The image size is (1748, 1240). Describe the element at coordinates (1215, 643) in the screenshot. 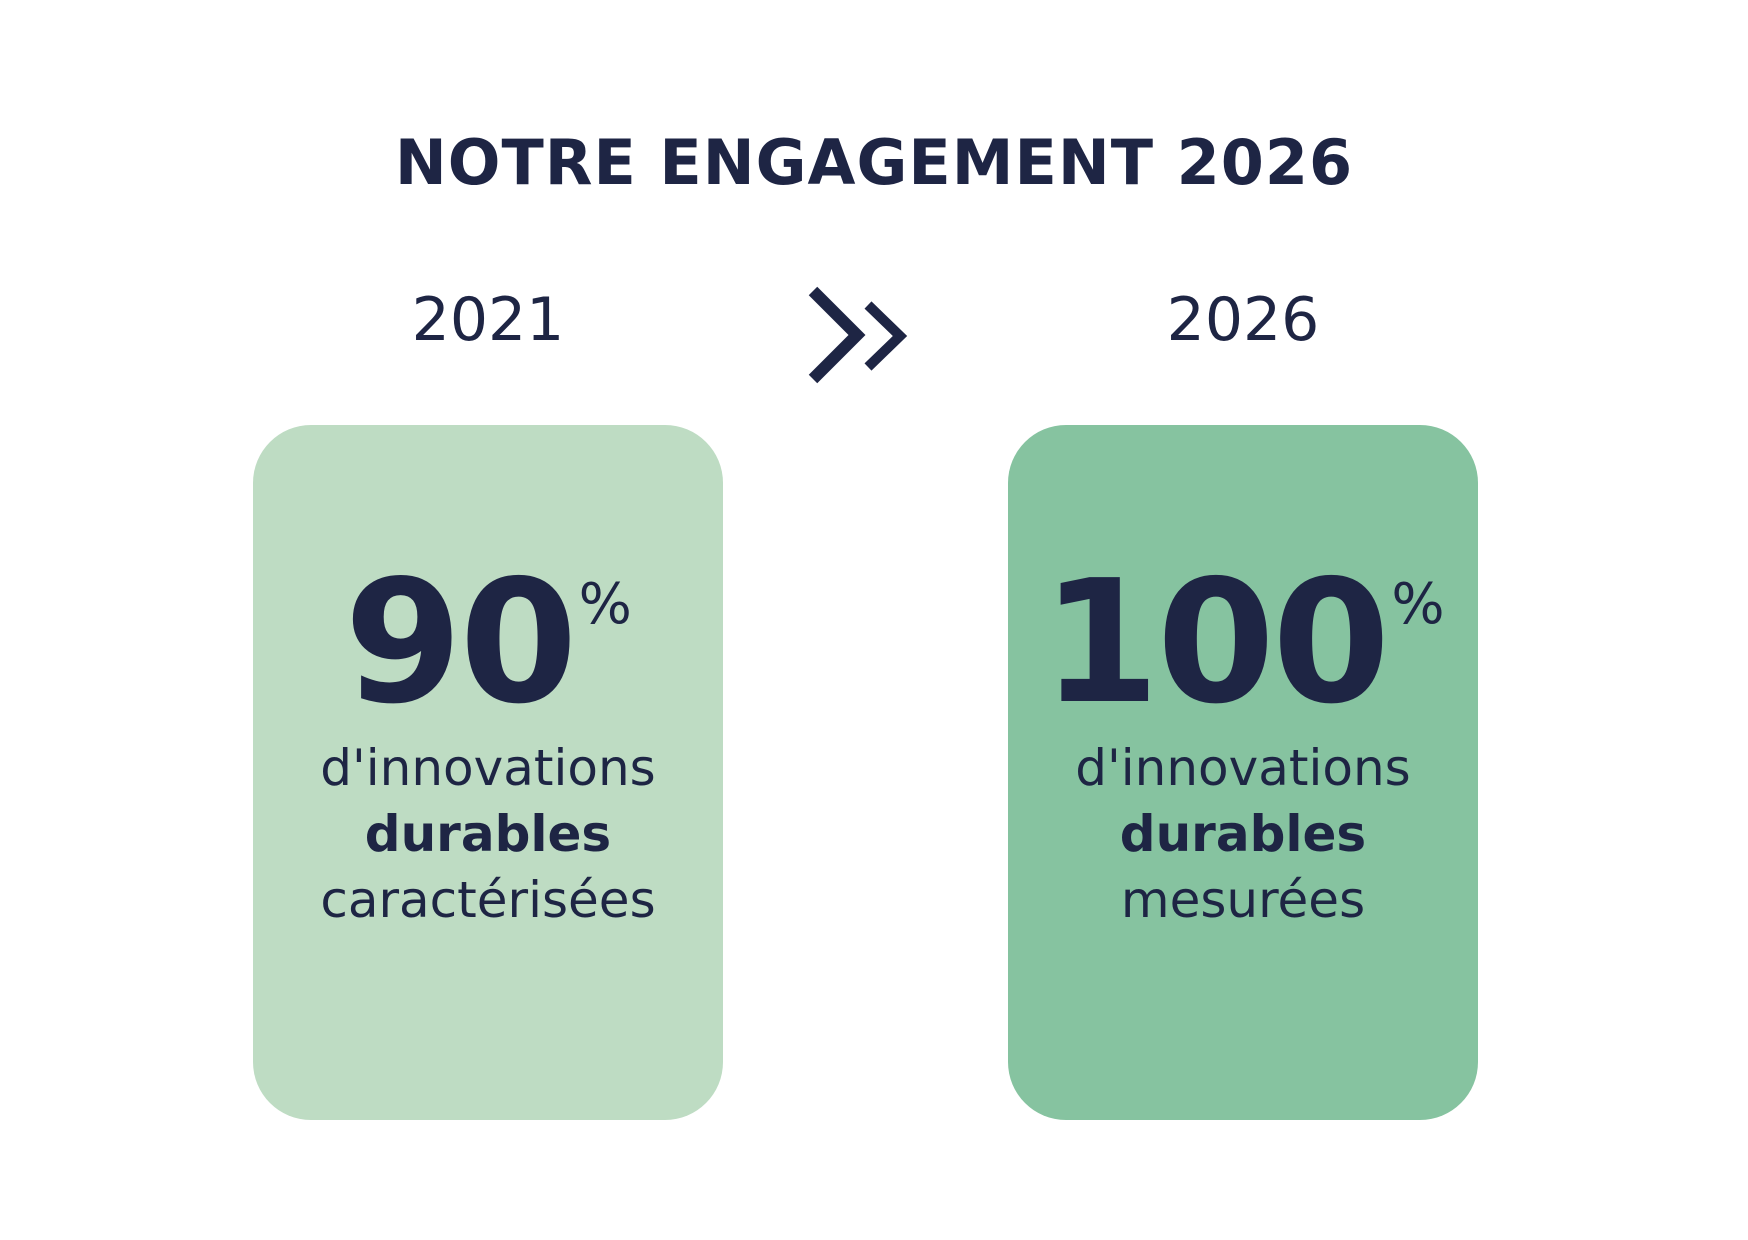

I see `stat-number: 100` at that location.